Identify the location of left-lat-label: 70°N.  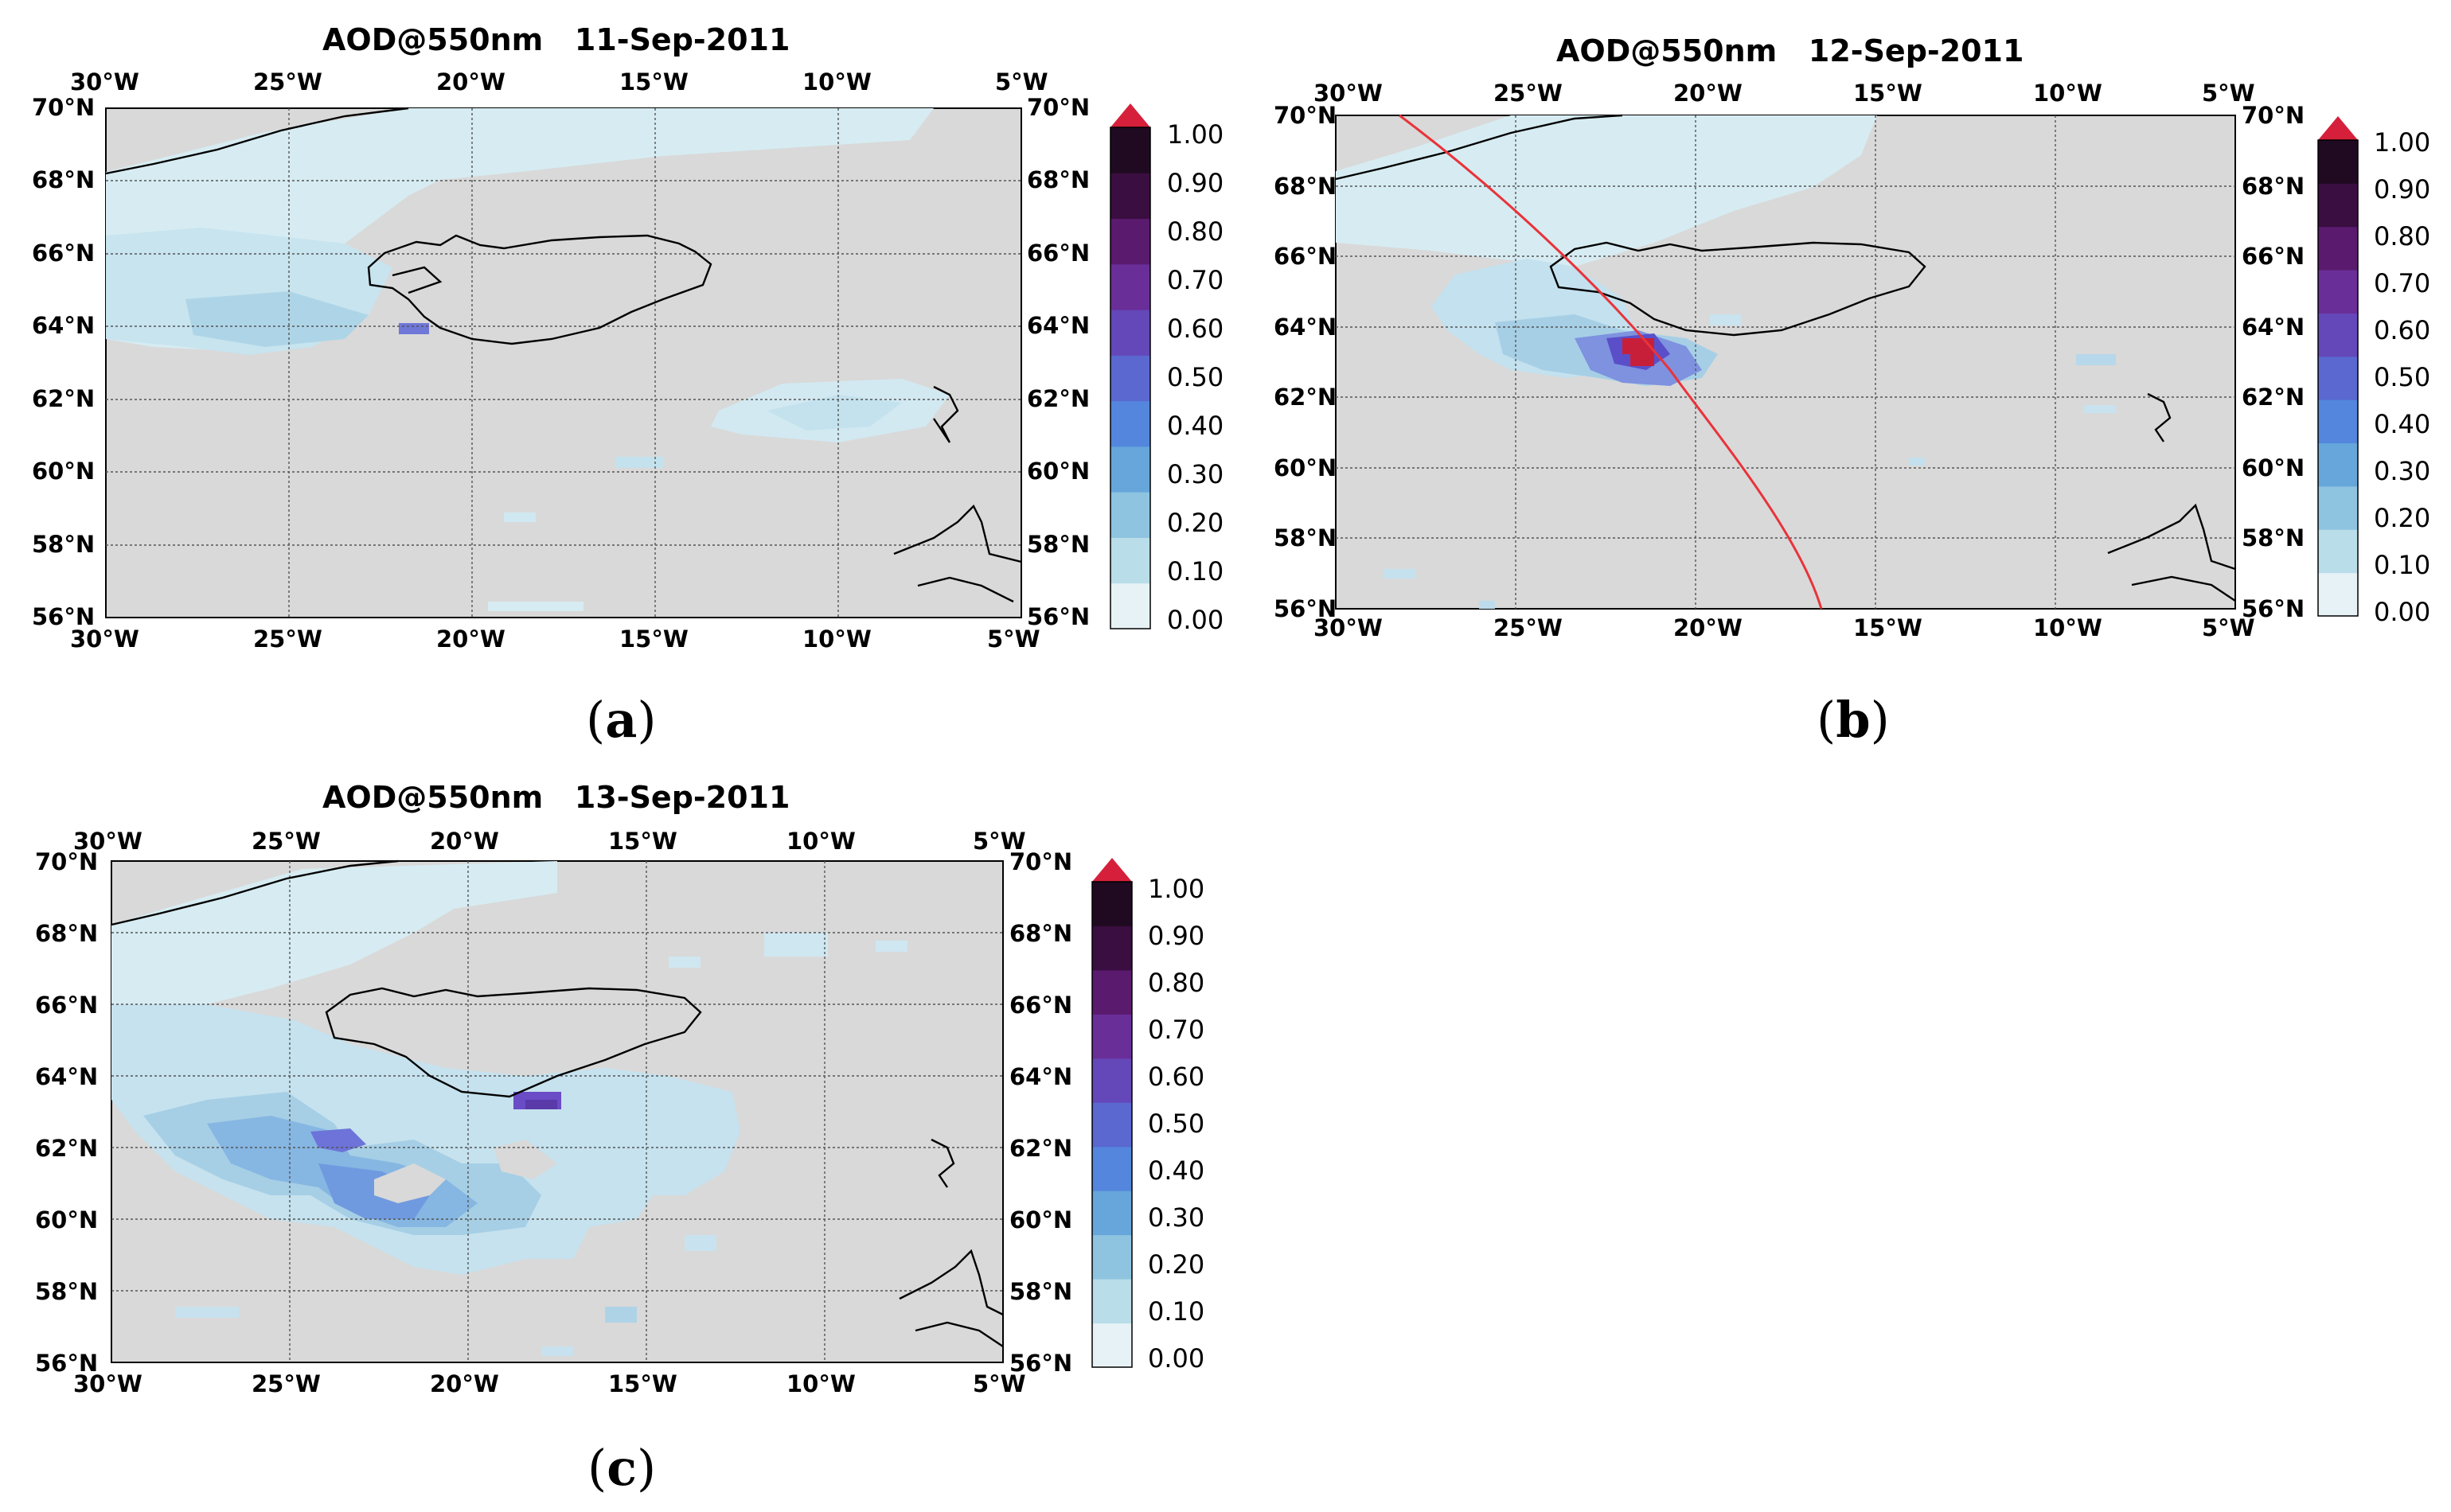
(67, 861).